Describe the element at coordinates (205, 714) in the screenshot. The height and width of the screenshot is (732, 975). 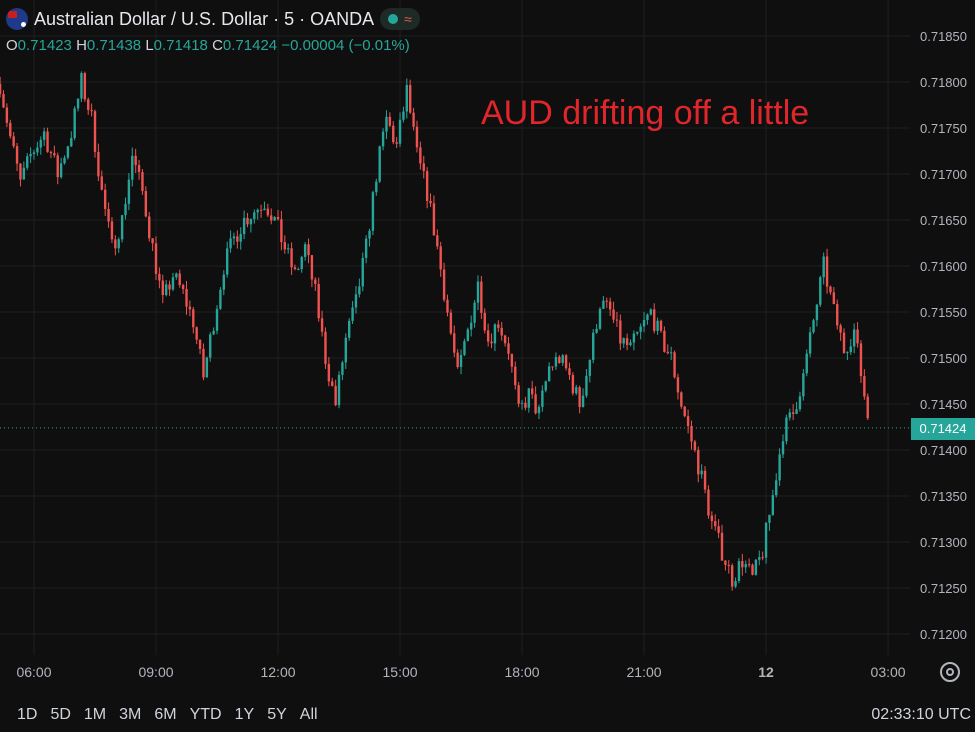
I see `range-button-ytd: YTD` at that location.